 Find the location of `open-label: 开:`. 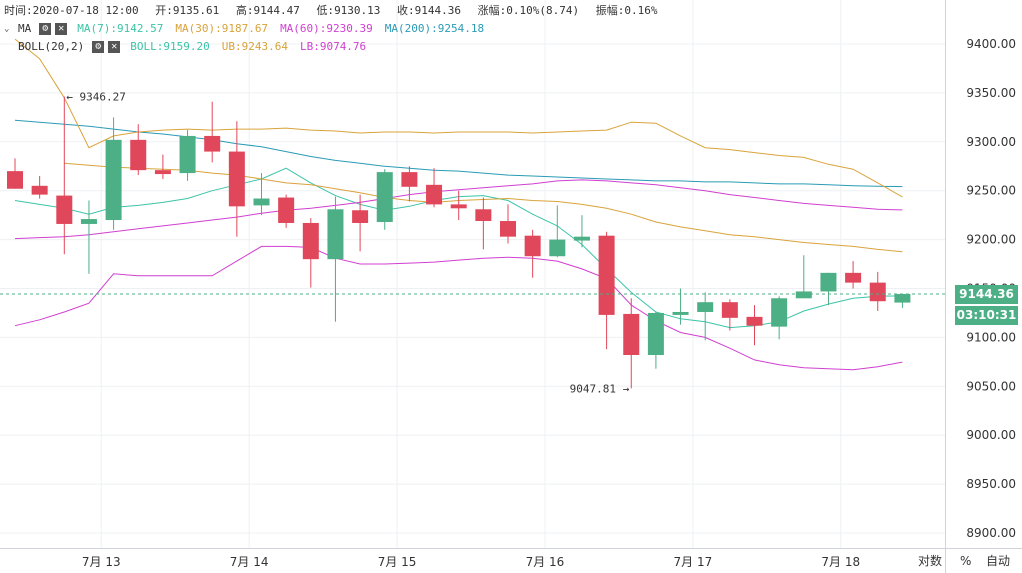

open-label: 开: is located at coordinates (164, 10).